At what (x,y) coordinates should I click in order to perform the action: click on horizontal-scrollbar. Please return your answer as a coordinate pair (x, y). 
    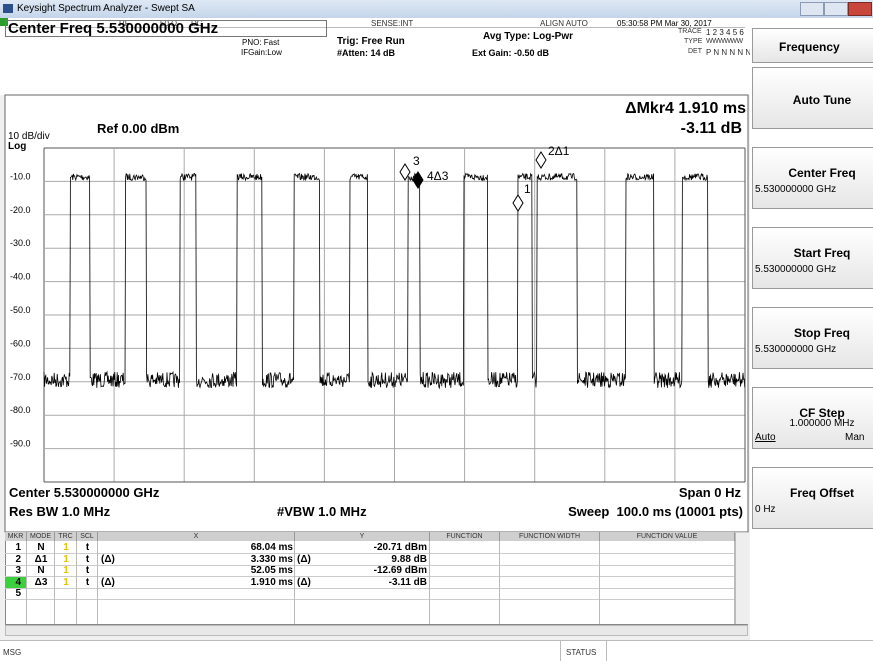
    Looking at the image, I should click on (376, 630).